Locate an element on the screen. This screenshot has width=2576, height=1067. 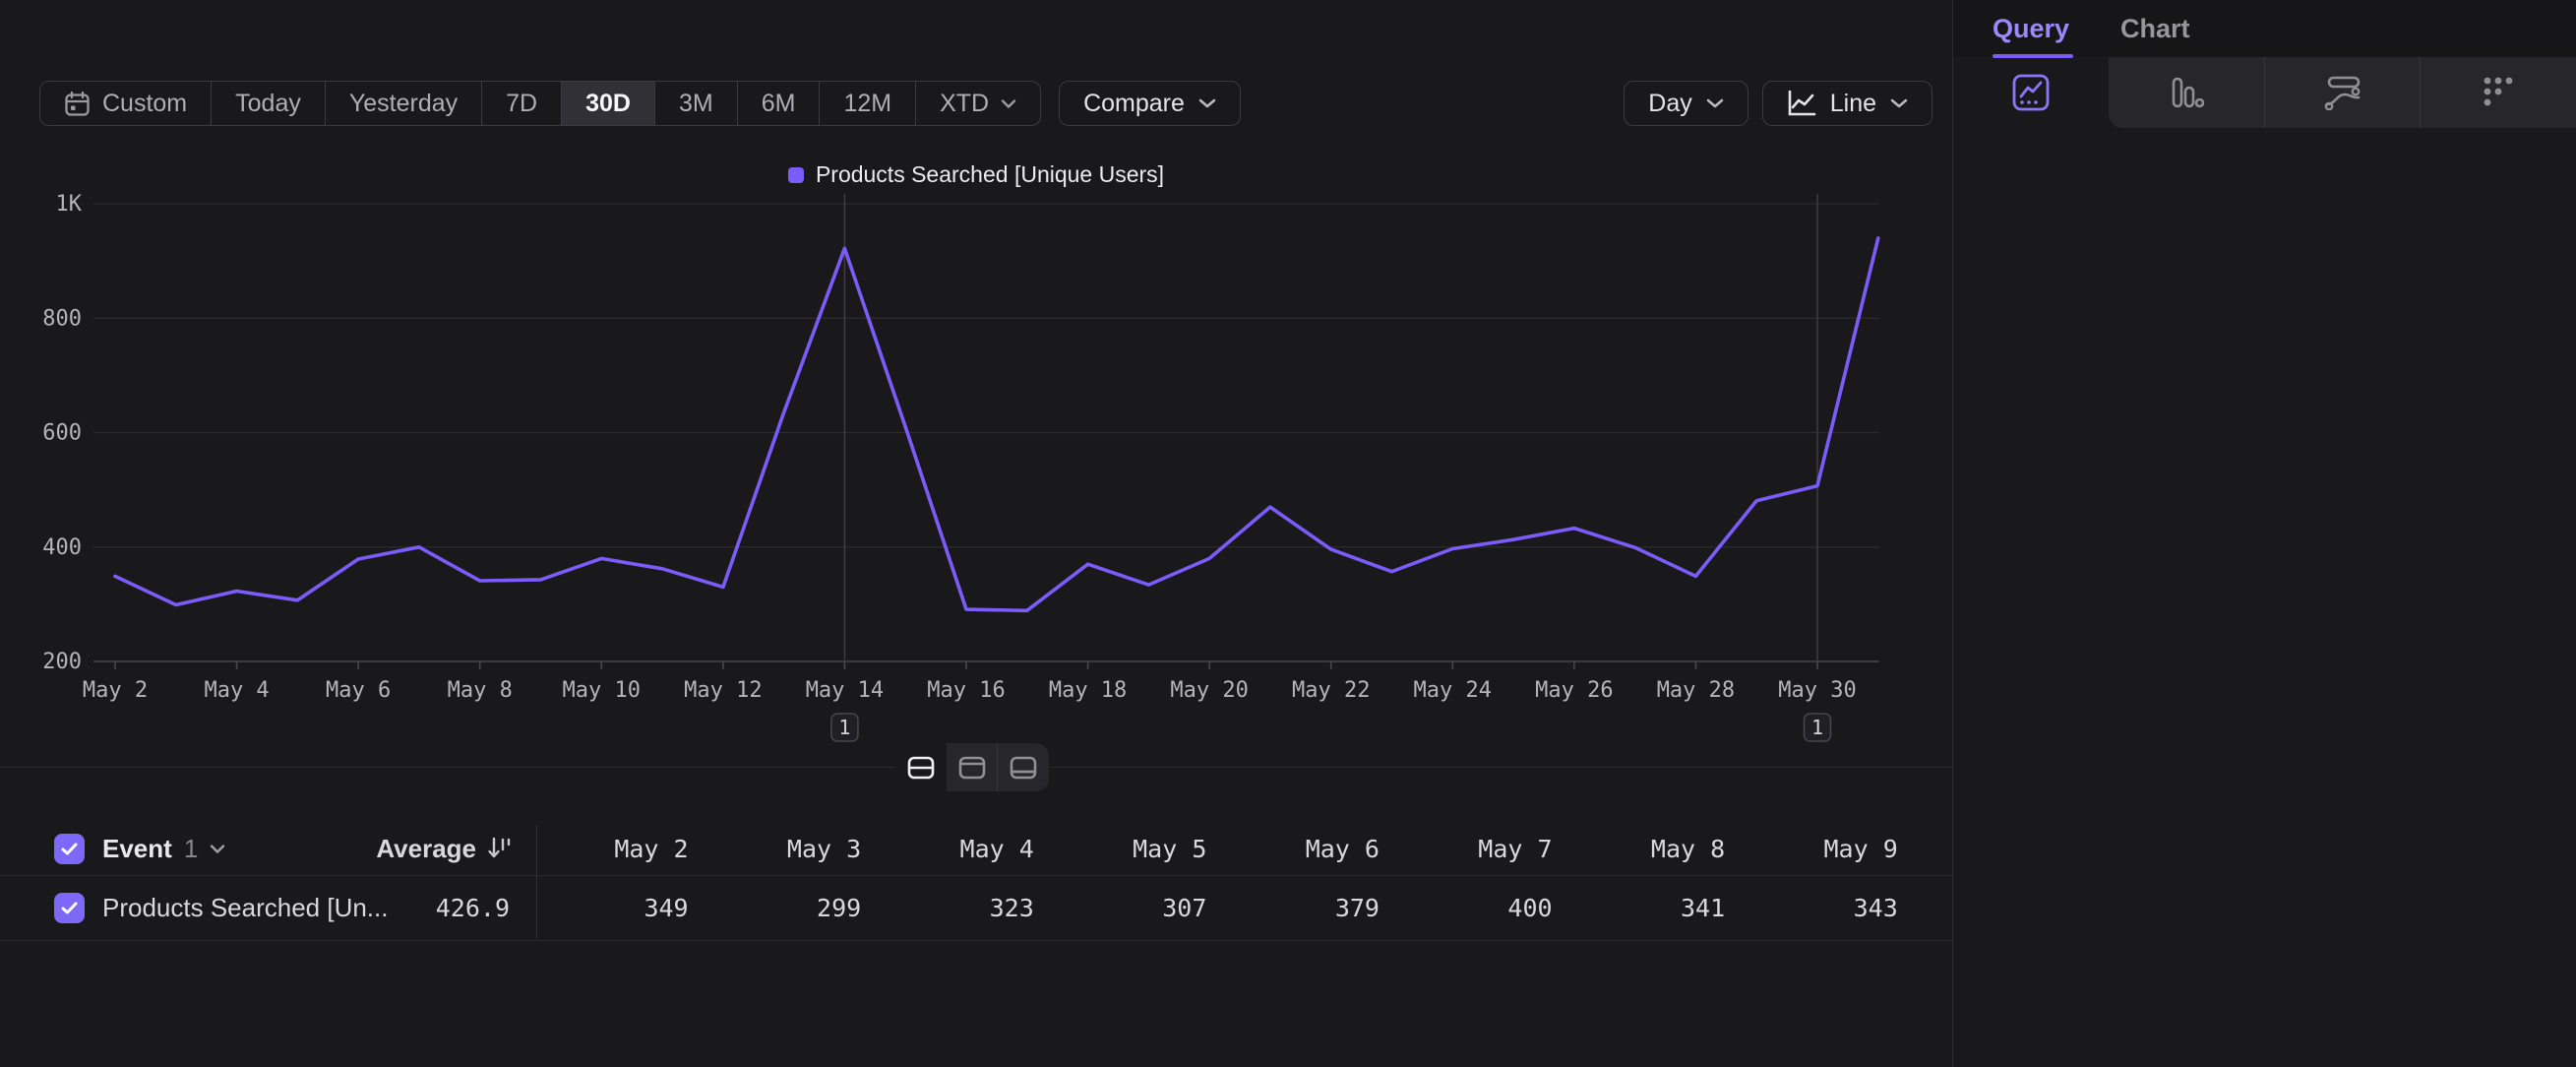
insights-icon is located at coordinates (2031, 93).